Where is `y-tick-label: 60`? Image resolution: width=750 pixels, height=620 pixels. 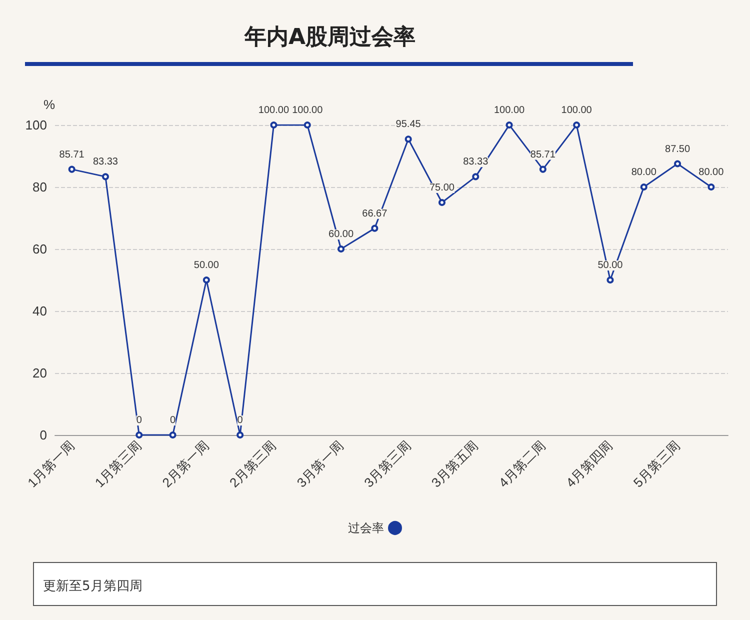
y-tick-label: 60 is located at coordinates (39, 249).